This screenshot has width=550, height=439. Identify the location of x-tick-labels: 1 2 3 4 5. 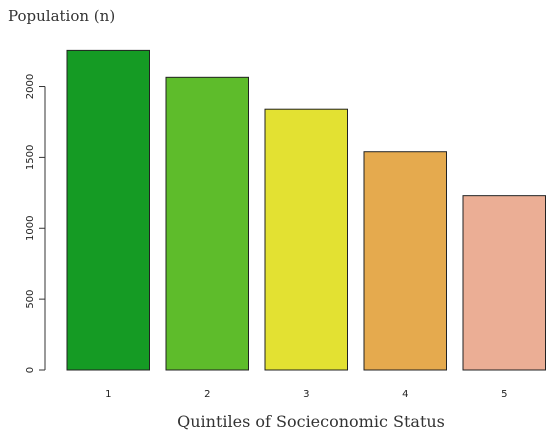
(306, 394).